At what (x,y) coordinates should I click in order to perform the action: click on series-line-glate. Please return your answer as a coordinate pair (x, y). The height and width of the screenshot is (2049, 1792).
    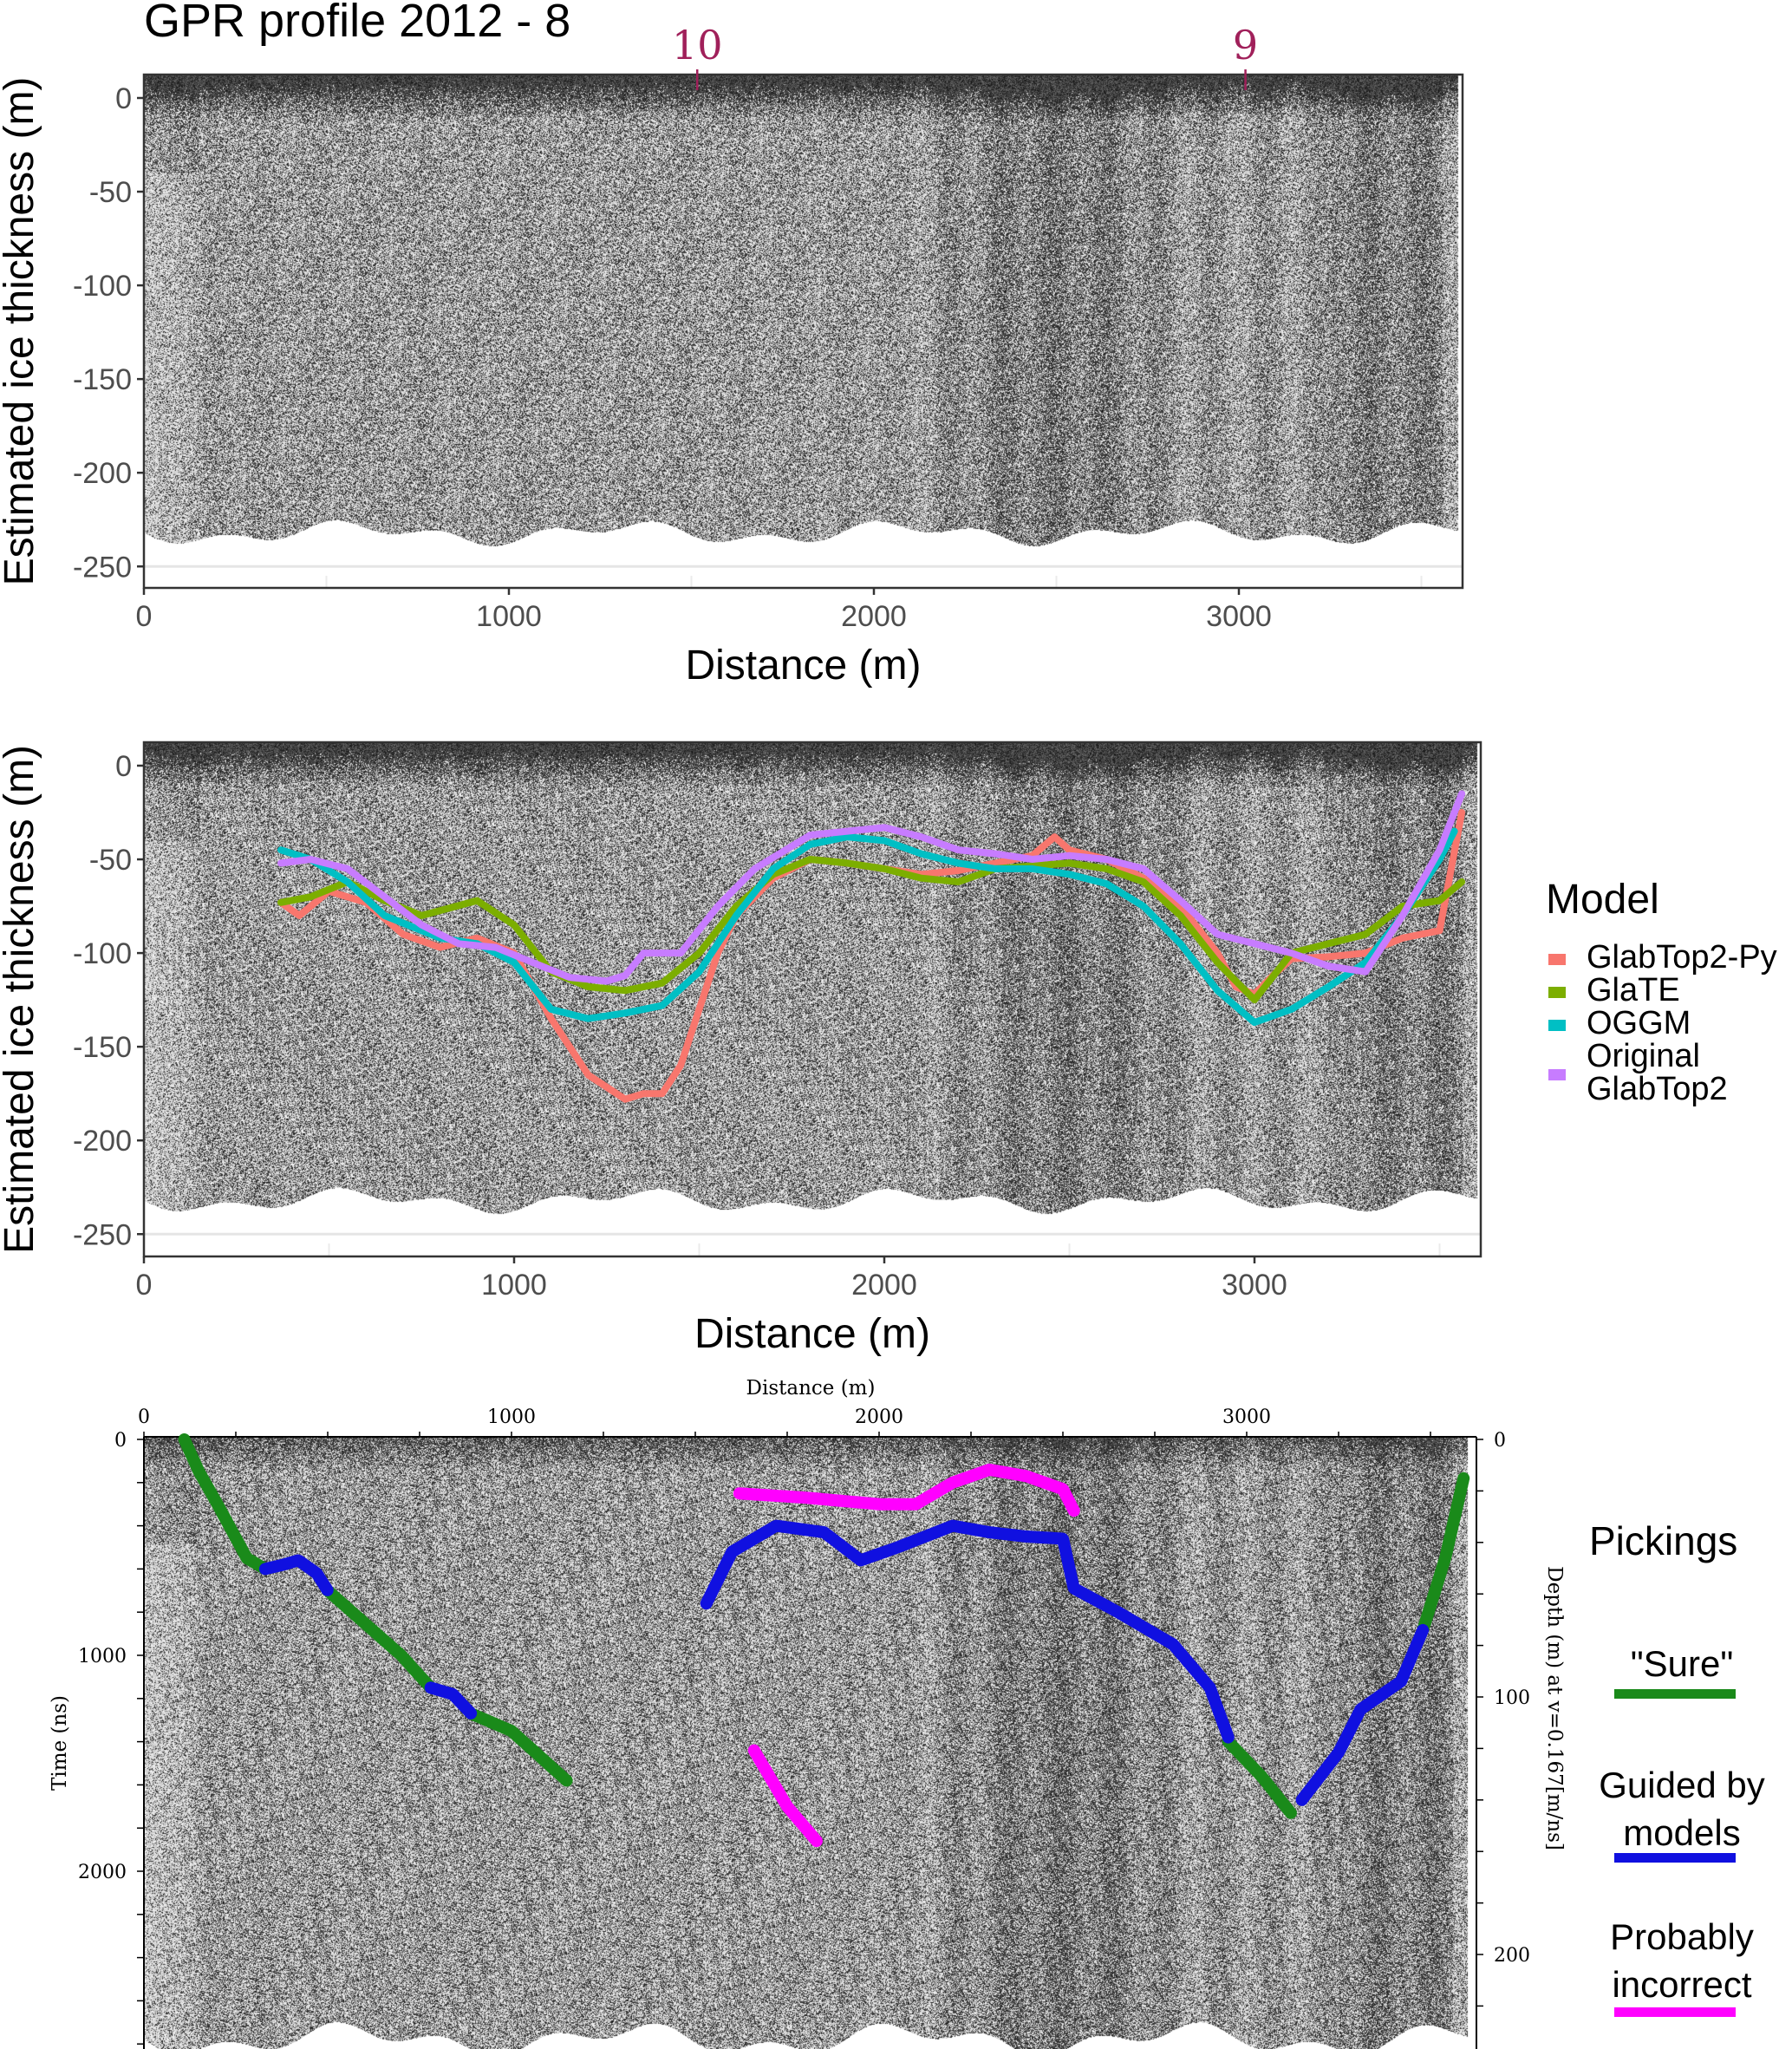
    Looking at the image, I should click on (871, 930).